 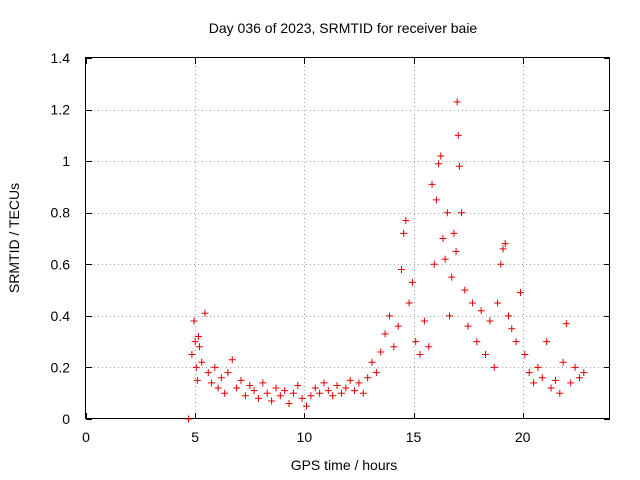 I want to click on y-tick-label: 1, so click(x=66, y=161).